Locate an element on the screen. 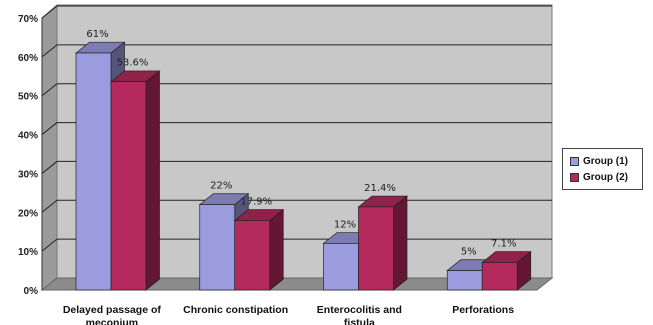 The width and height of the screenshot is (653, 325). data-label: 61% is located at coordinates (97, 34).